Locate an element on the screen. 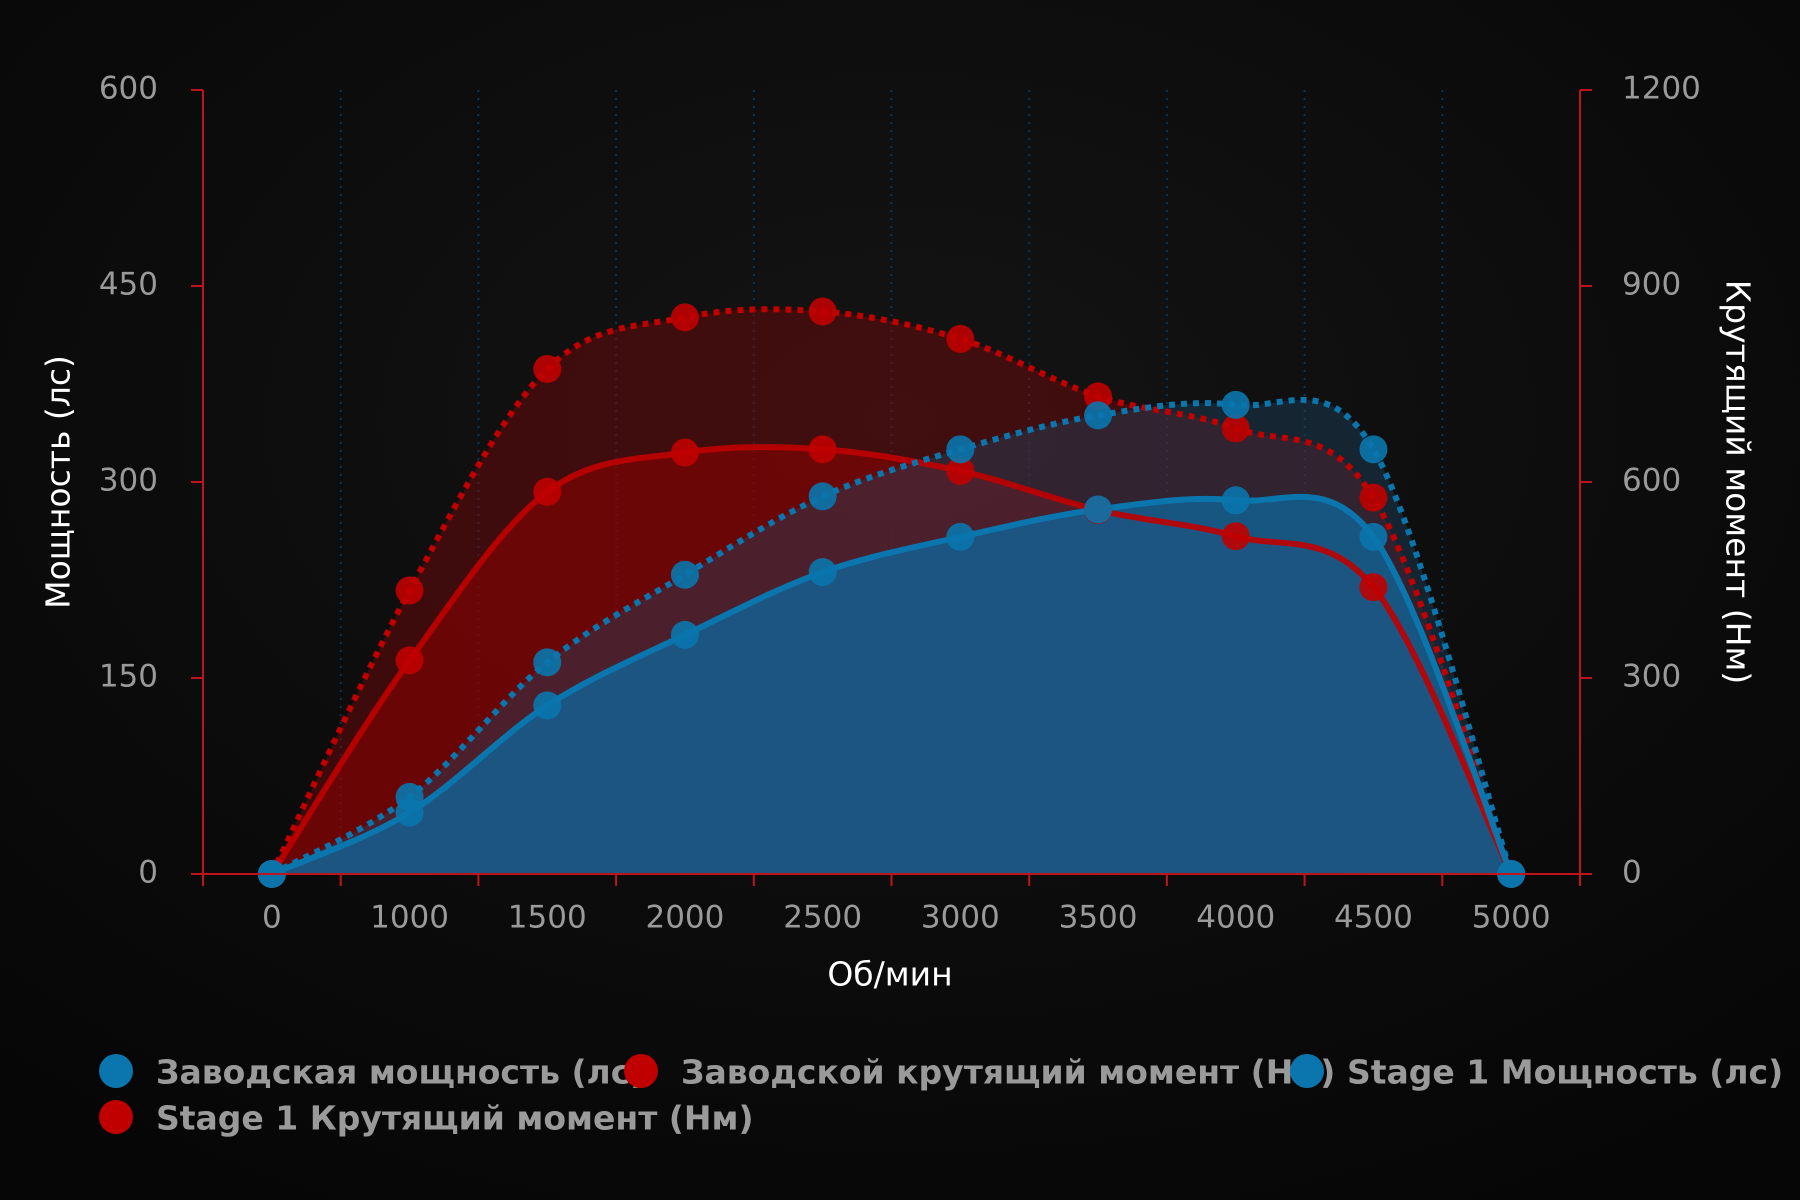 This screenshot has height=1200, width=1800. x-tick-label: 0 is located at coordinates (272, 918).